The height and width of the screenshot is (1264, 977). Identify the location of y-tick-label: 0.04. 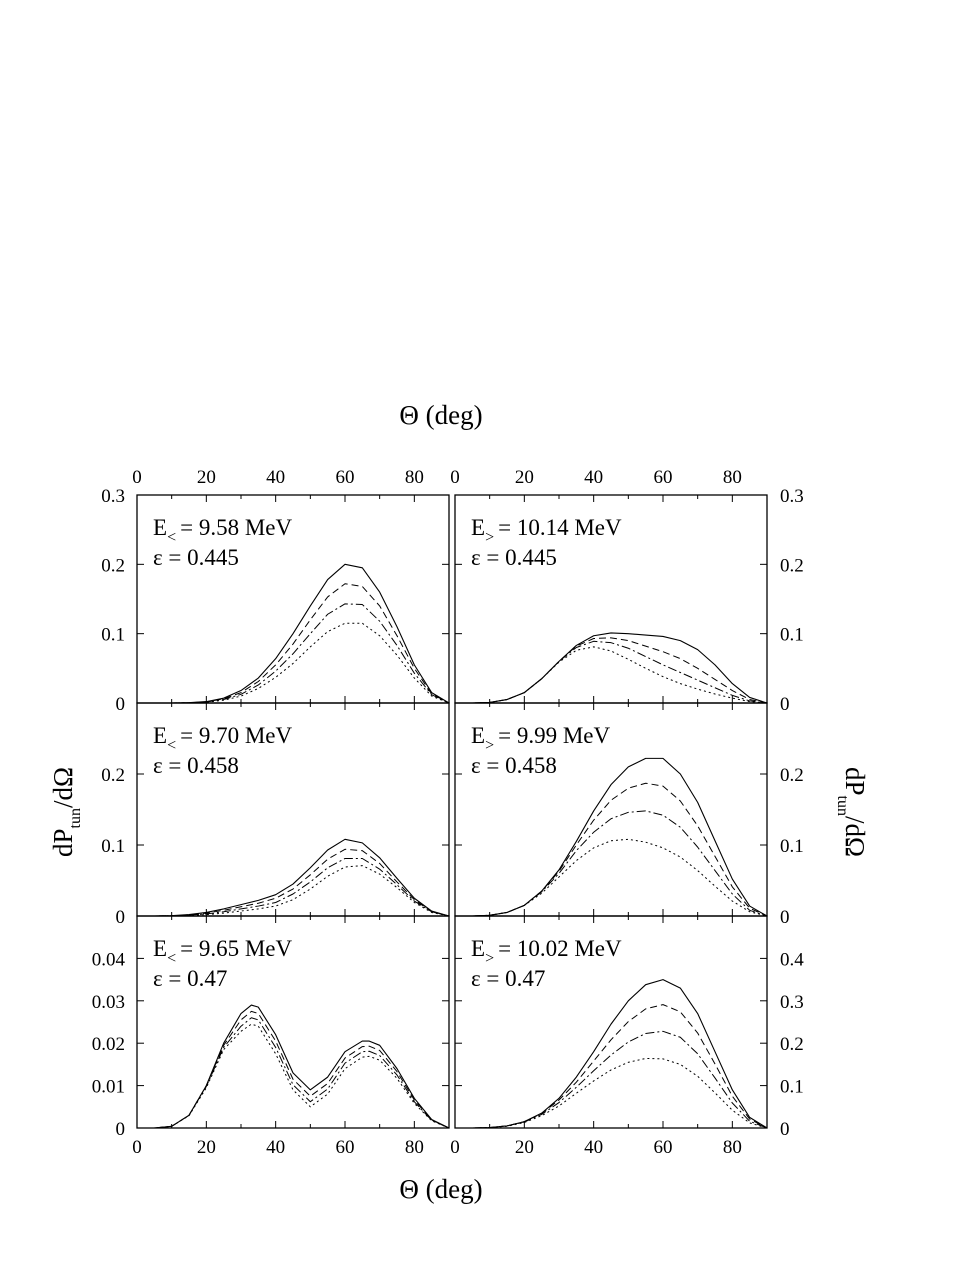
(109, 959).